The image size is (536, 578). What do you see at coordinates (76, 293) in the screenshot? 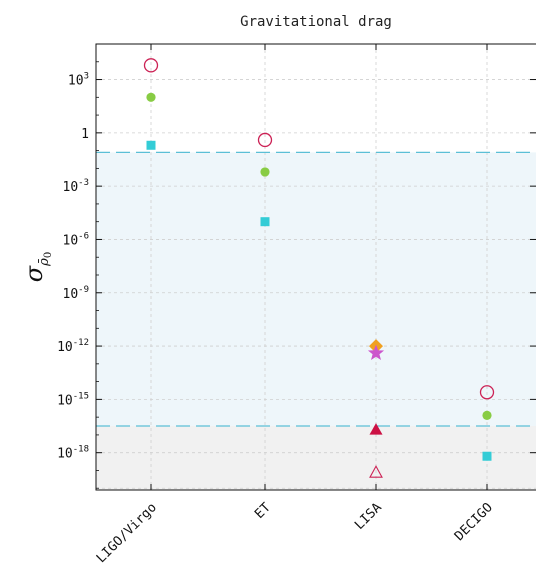
I see `y-tick-label: 10⁻⁹` at bounding box center [76, 293].